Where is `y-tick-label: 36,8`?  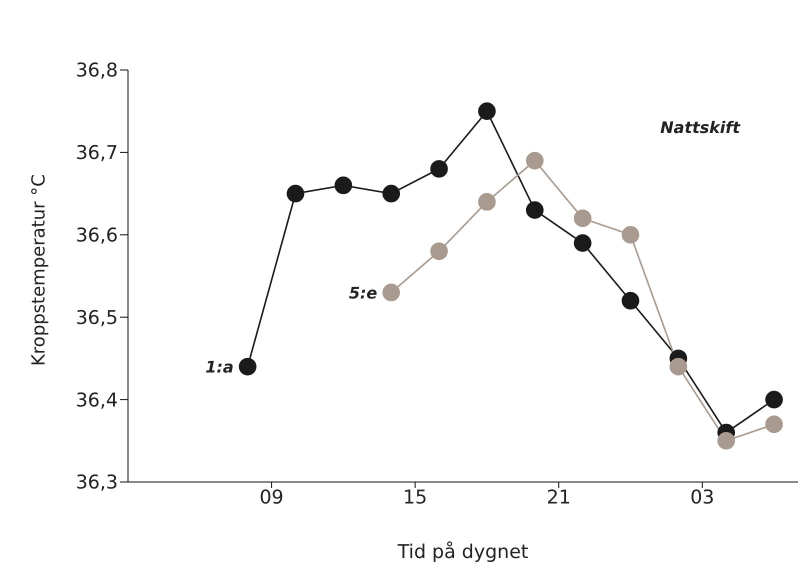
y-tick-label: 36,8 is located at coordinates (97, 71).